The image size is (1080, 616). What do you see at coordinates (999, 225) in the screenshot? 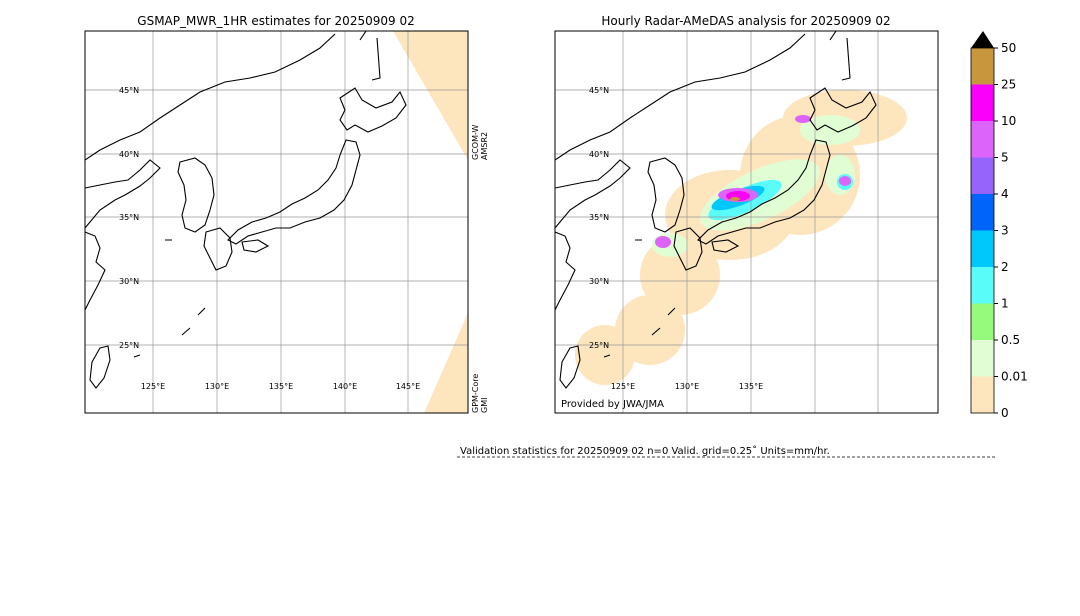
I see `colorbar: 0 0.01 0.5 1 2 3 4 5 10 25 50` at bounding box center [999, 225].